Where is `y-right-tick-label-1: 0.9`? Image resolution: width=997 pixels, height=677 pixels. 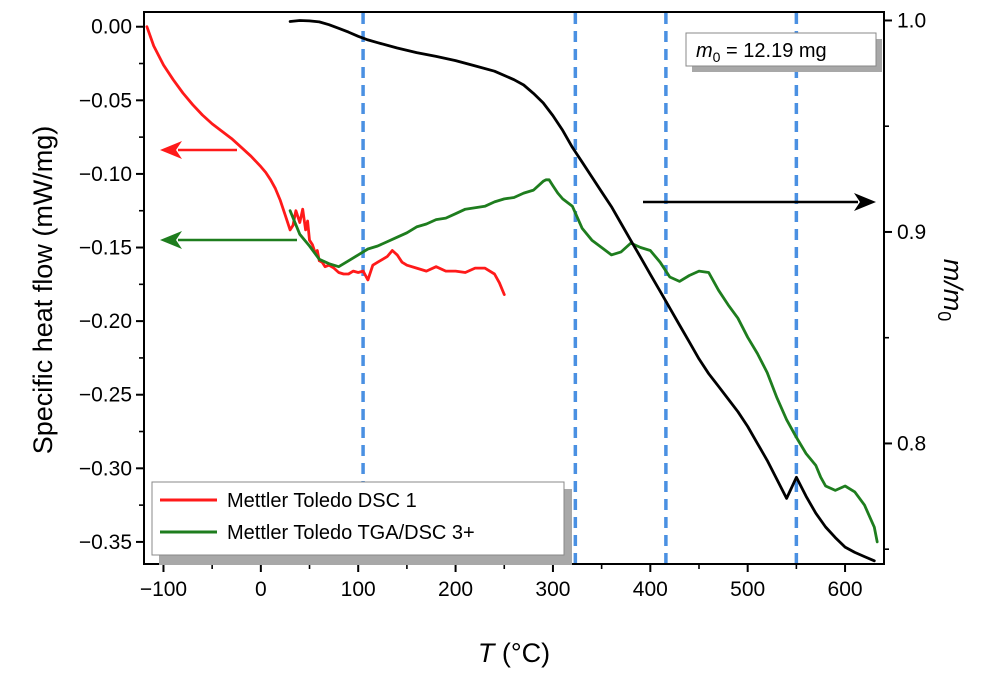
y-right-tick-label-1: 0.9 is located at coordinates (911, 232).